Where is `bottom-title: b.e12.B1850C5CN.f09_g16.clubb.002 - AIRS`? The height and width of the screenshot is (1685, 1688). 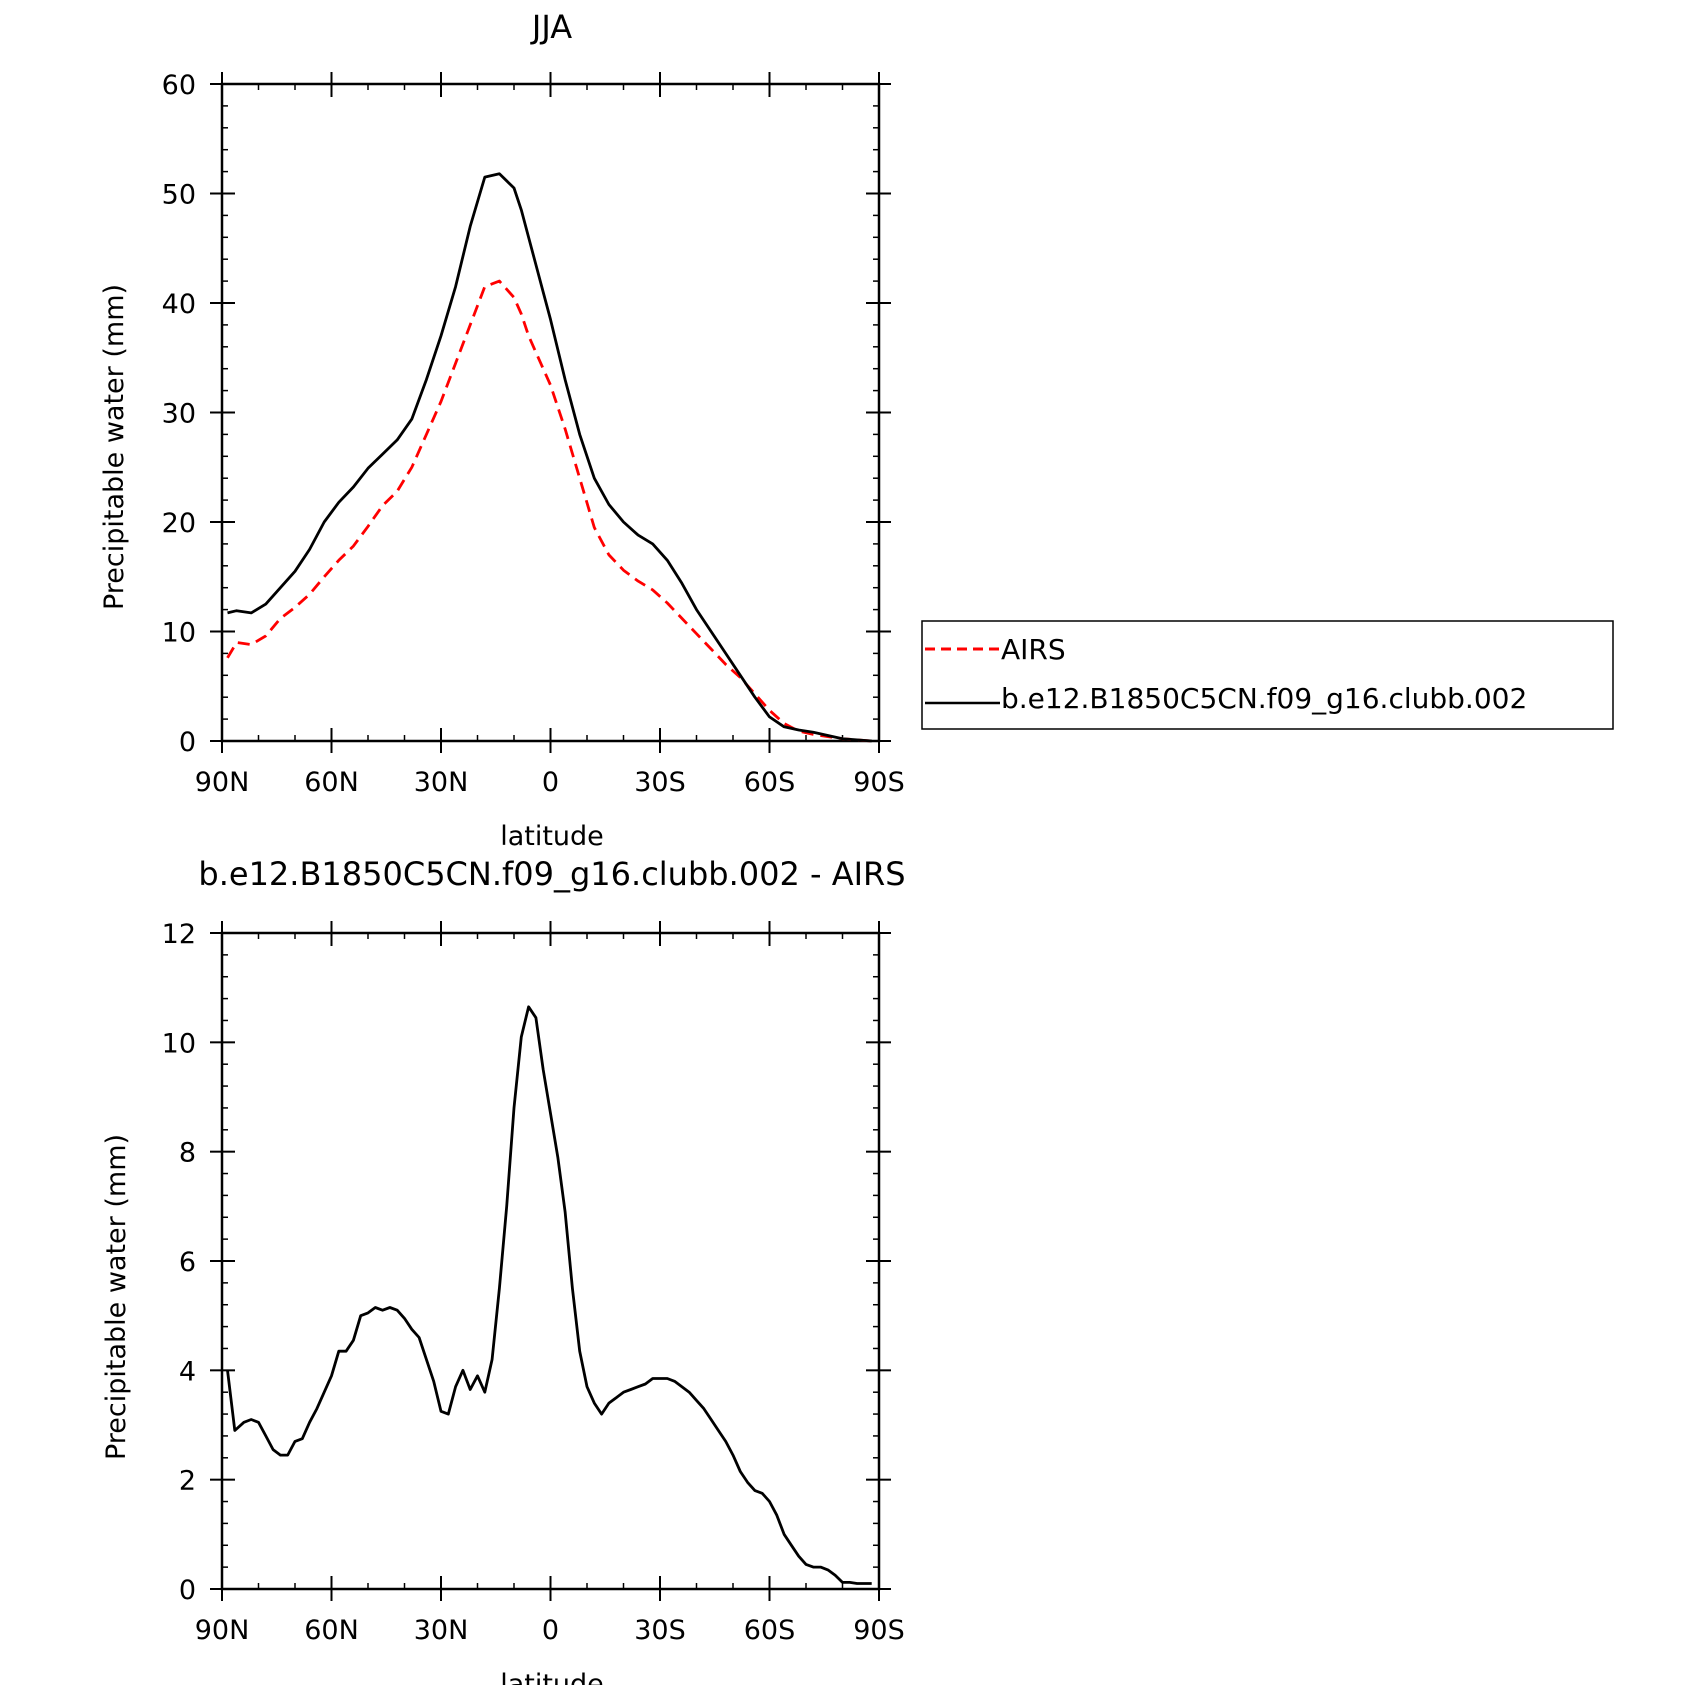 bottom-title: b.e12.B1850C5CN.f09_g16.clubb.002 - AIRS is located at coordinates (551, 874).